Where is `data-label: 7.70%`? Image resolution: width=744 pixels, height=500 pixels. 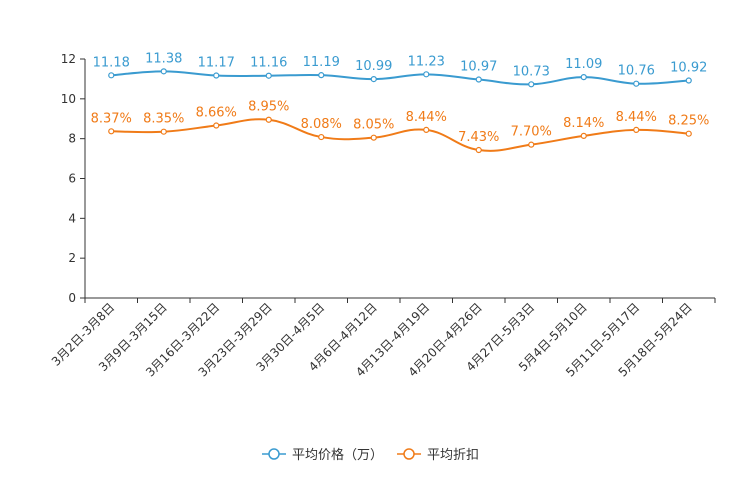
data-label: 7.70% is located at coordinates (531, 132).